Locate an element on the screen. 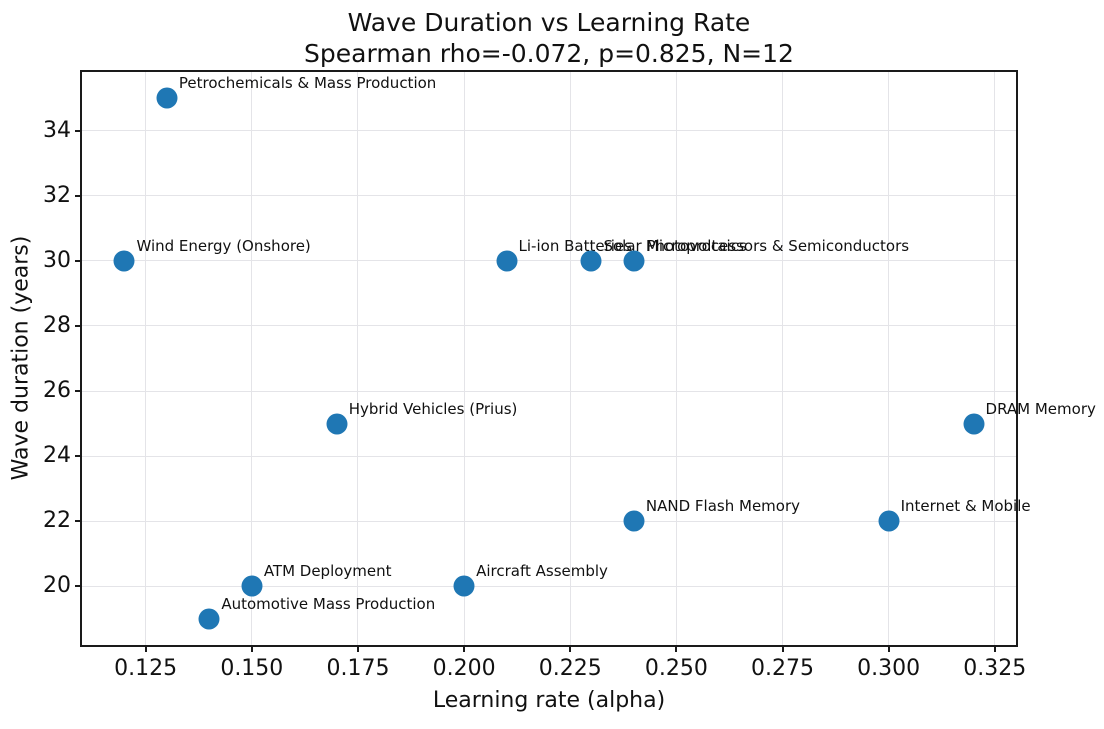  y-tick-label: 20 is located at coordinates (57, 586).